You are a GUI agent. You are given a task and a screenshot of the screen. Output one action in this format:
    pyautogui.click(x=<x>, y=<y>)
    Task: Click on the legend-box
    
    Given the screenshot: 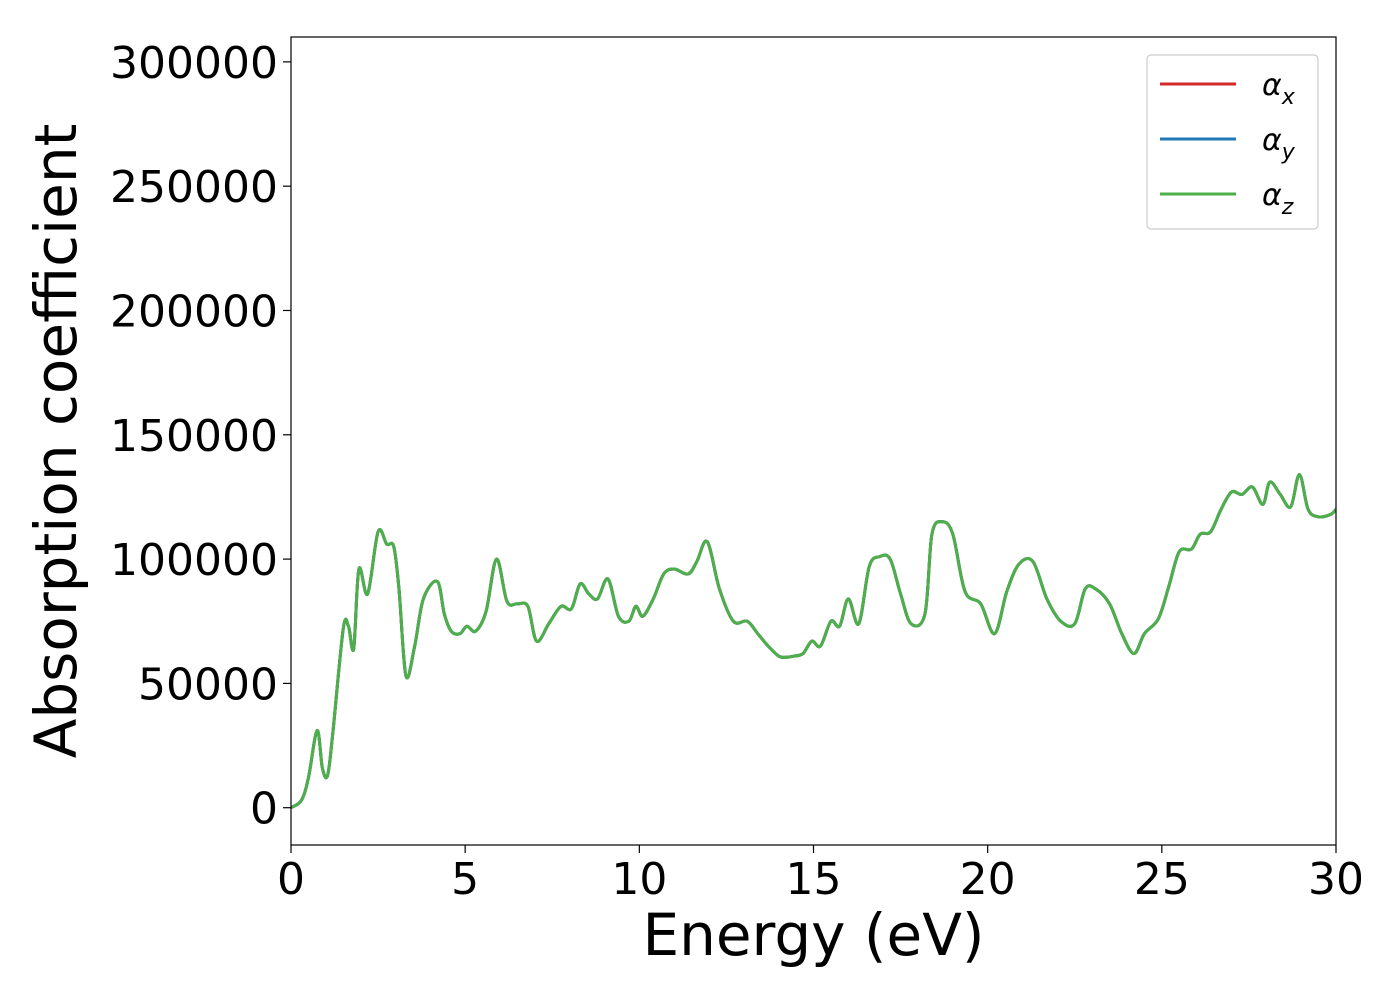 What is the action you would take?
    pyautogui.click(x=1232, y=142)
    